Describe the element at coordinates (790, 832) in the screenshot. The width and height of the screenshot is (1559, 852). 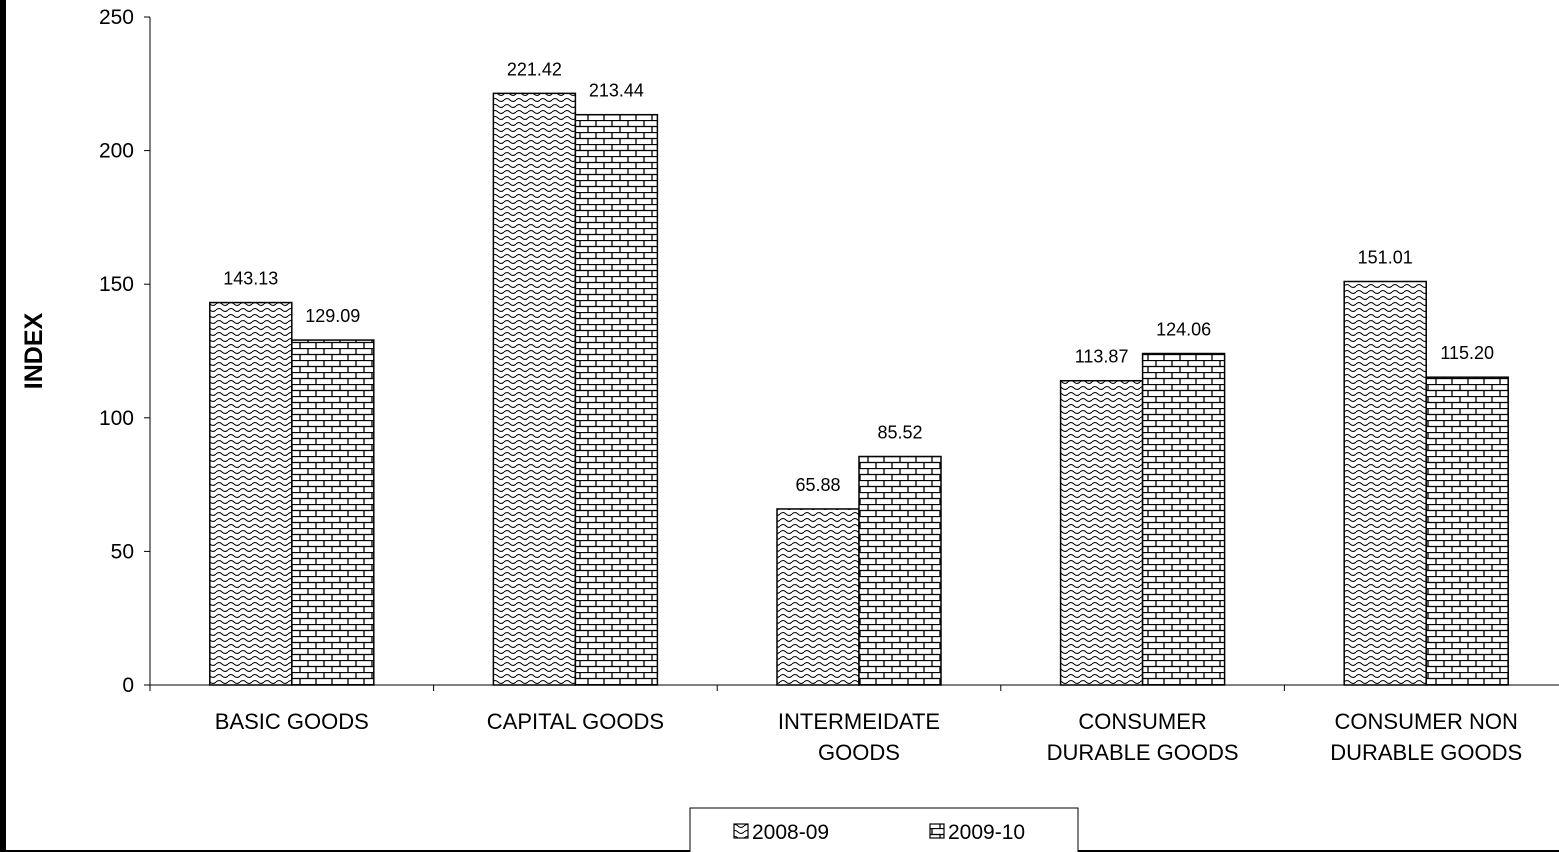
I see `legend-label-2008-09: 2008-09` at that location.